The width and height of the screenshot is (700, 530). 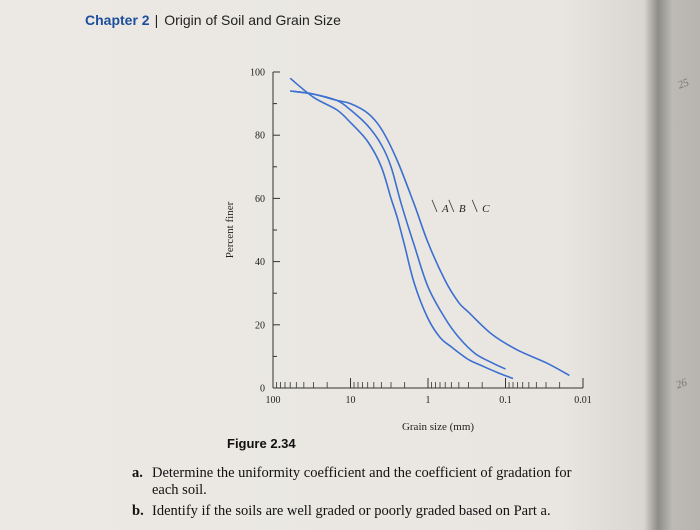 What do you see at coordinates (260, 325) in the screenshot?
I see `y-tick-label: 20` at bounding box center [260, 325].